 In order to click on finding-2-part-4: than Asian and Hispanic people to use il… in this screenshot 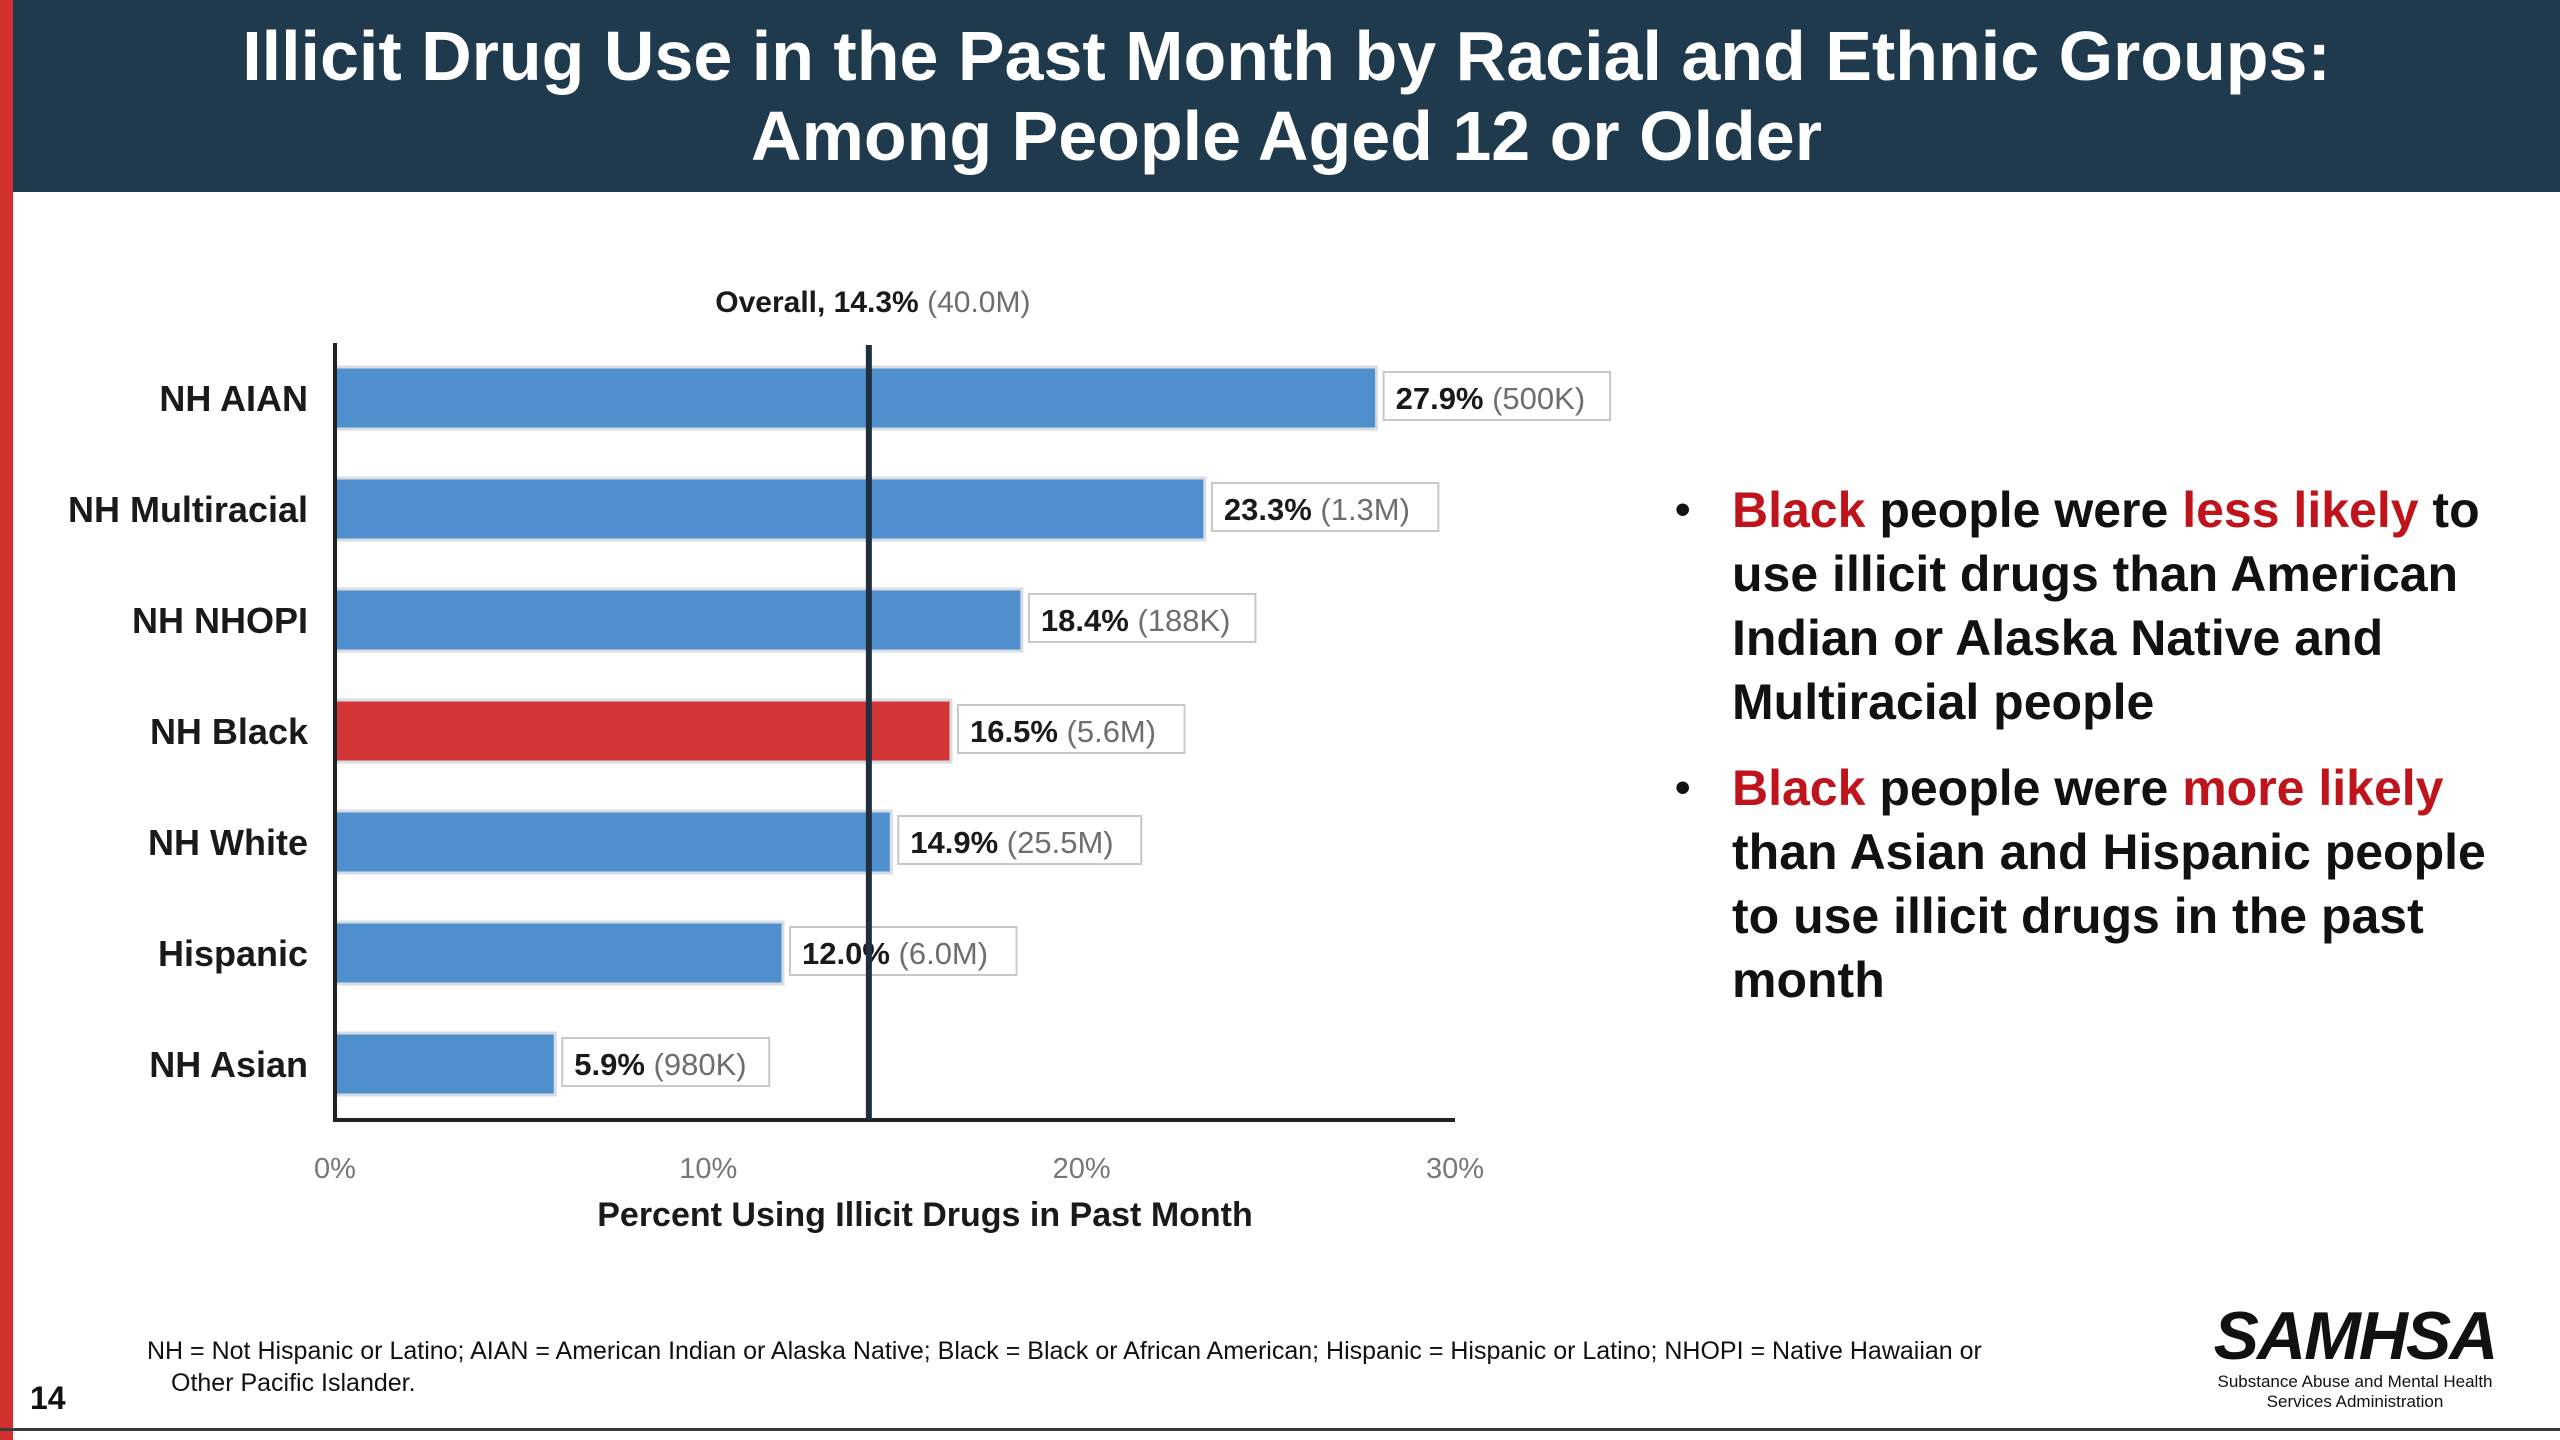, I will do `click(2109, 916)`.